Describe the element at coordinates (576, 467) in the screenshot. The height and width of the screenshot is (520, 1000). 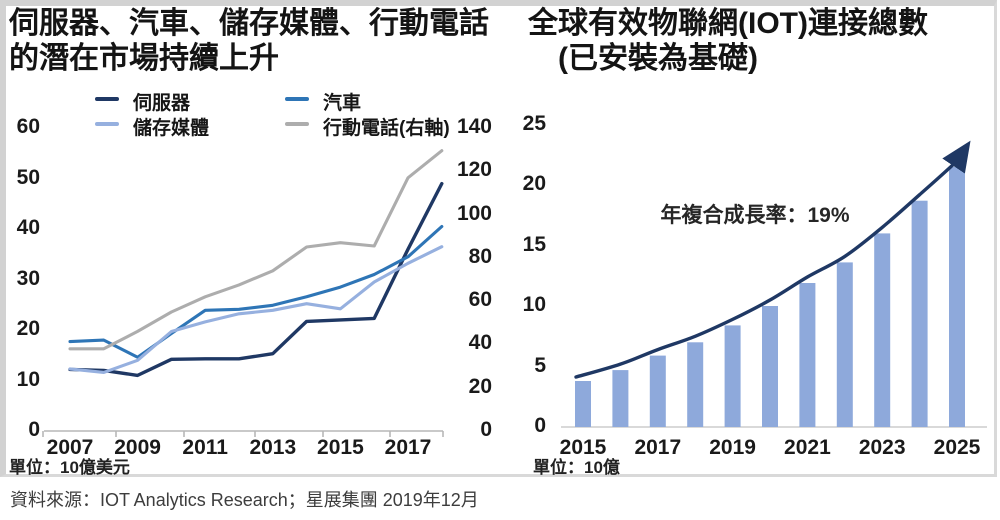
I see `right-chart-unit: 單位：10億` at that location.